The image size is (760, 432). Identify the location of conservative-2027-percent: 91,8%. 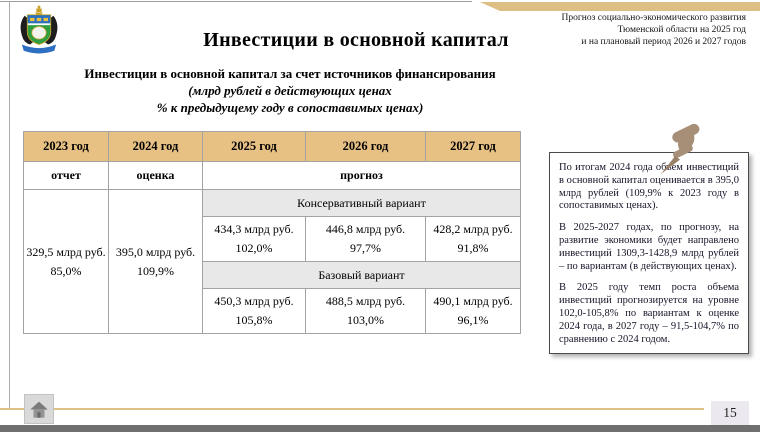
(473, 248).